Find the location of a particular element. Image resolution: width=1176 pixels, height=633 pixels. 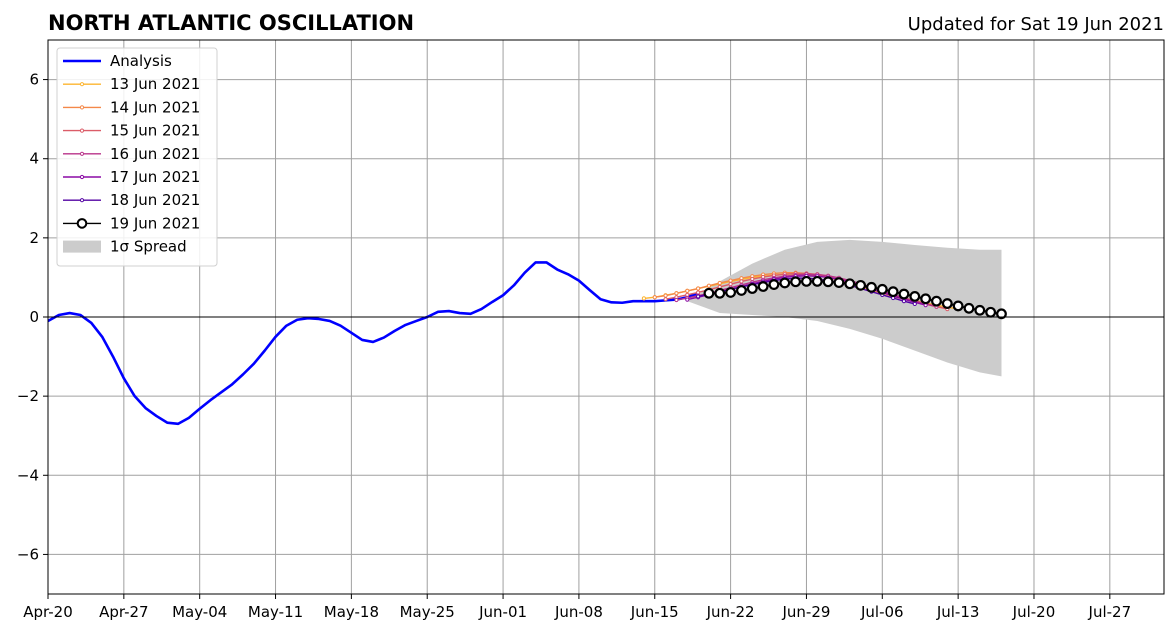

legend-item: Analysis is located at coordinates (117, 61).